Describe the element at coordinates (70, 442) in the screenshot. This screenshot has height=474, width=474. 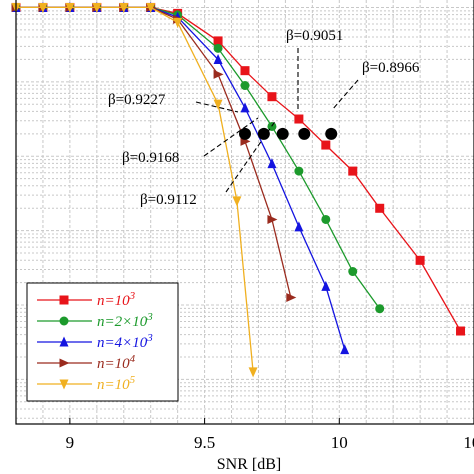
I see `x-tick-label: 9` at that location.